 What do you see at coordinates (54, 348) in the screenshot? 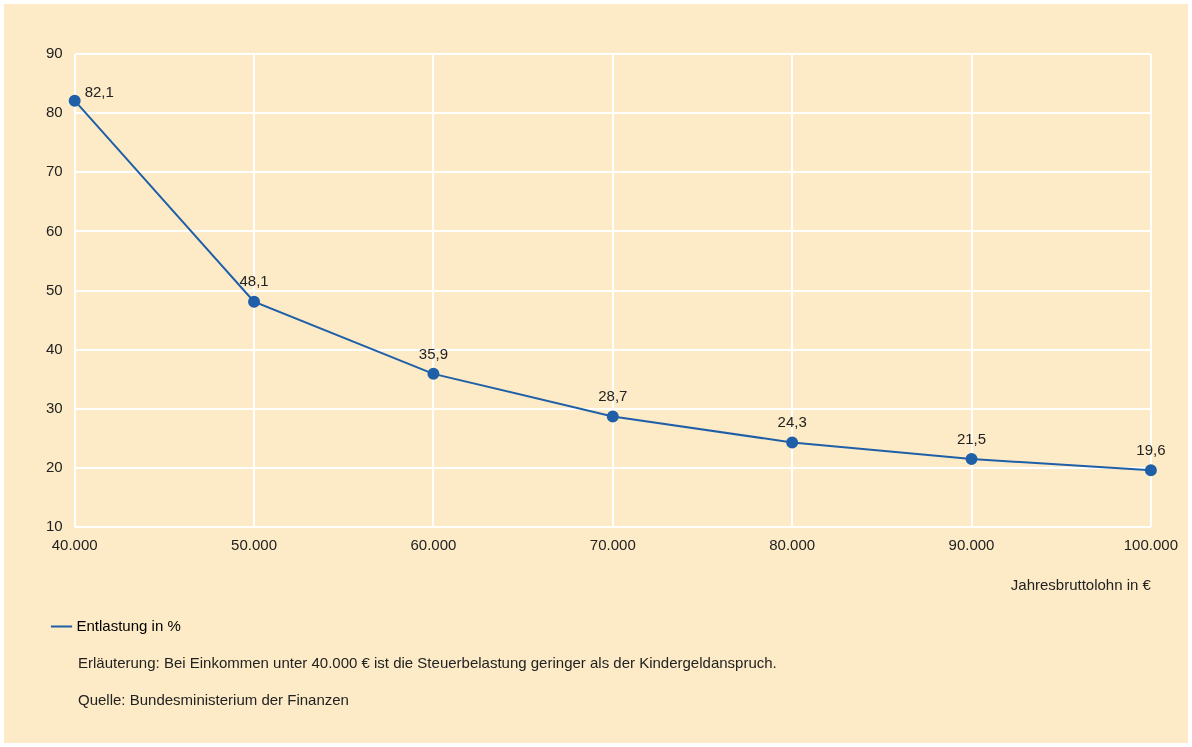
I see `y-tick-label: 40` at bounding box center [54, 348].